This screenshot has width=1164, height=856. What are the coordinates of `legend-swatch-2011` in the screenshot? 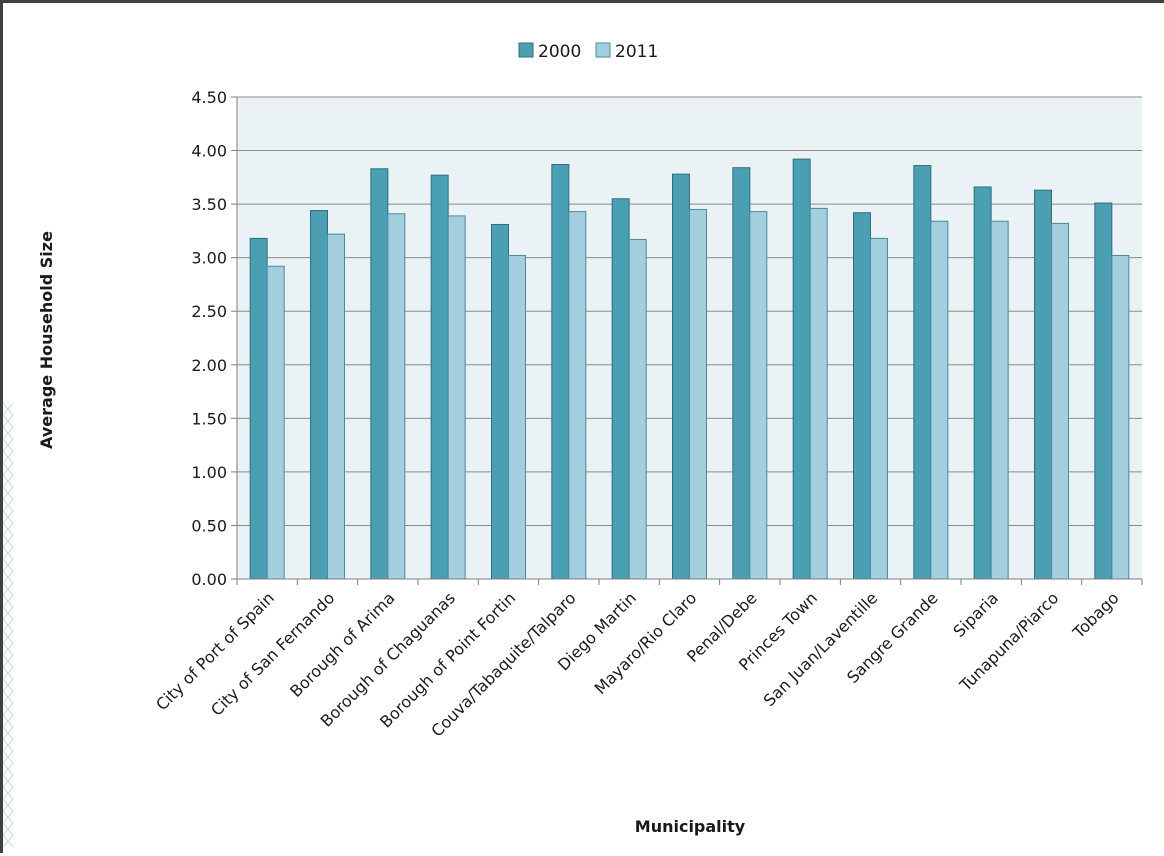 It's located at (603, 50).